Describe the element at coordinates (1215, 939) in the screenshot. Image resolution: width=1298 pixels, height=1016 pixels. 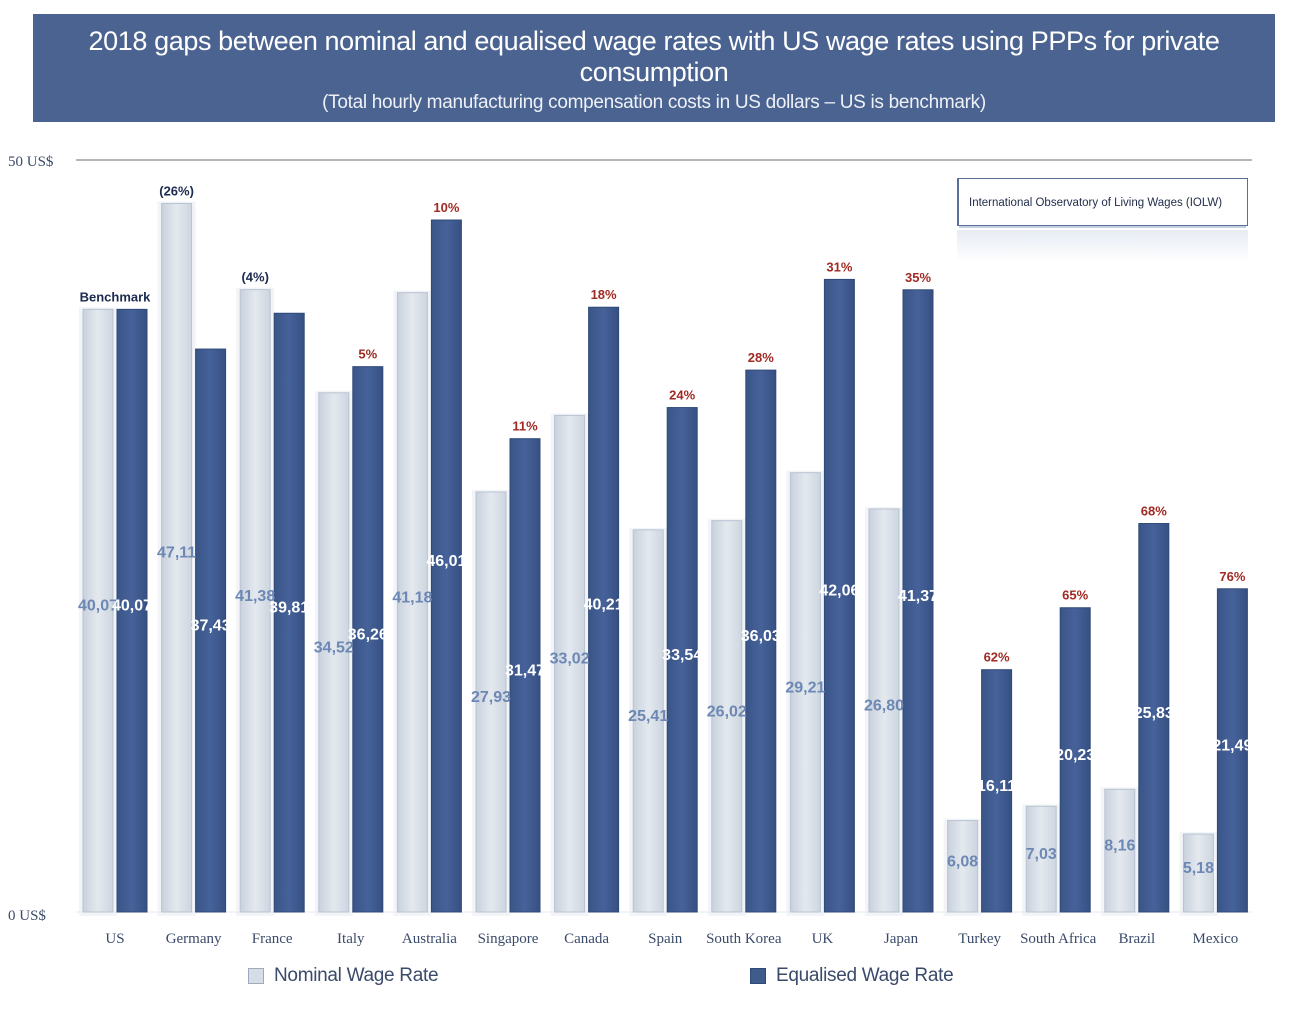
I see `category-label: Mexico` at that location.